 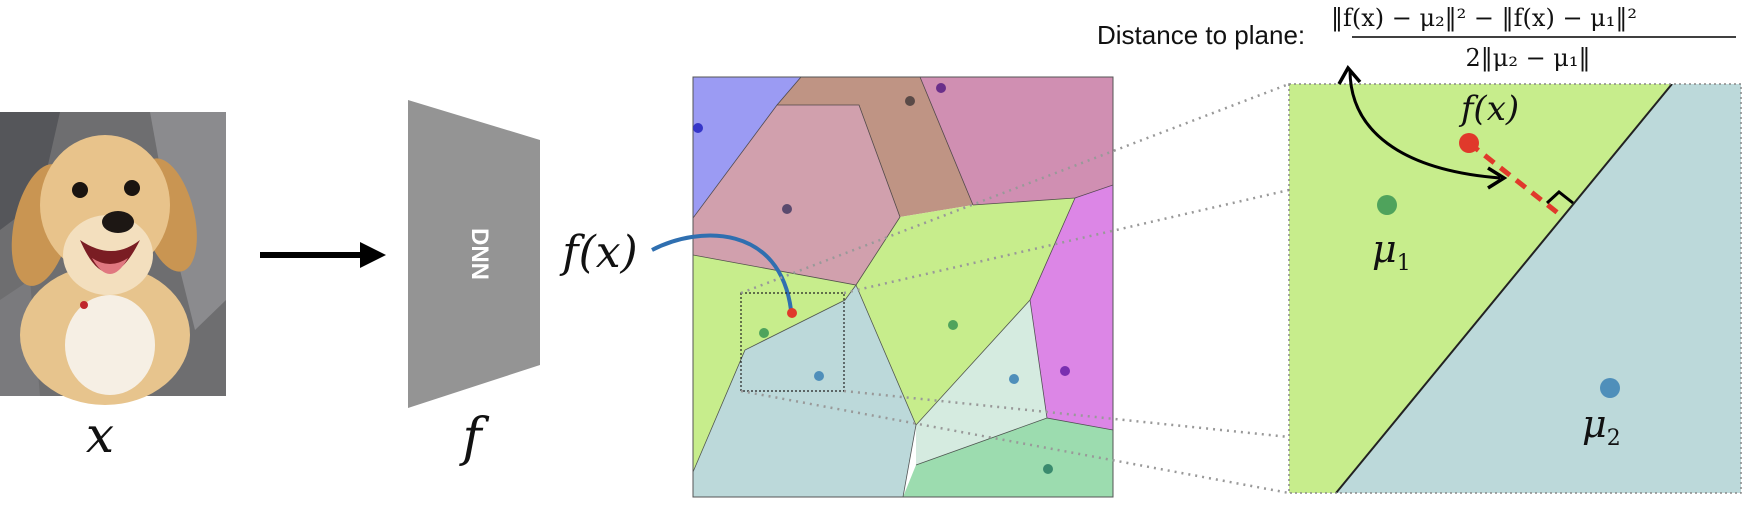 I want to click on distance-caption: Distance to plane:, so click(x=1201, y=35).